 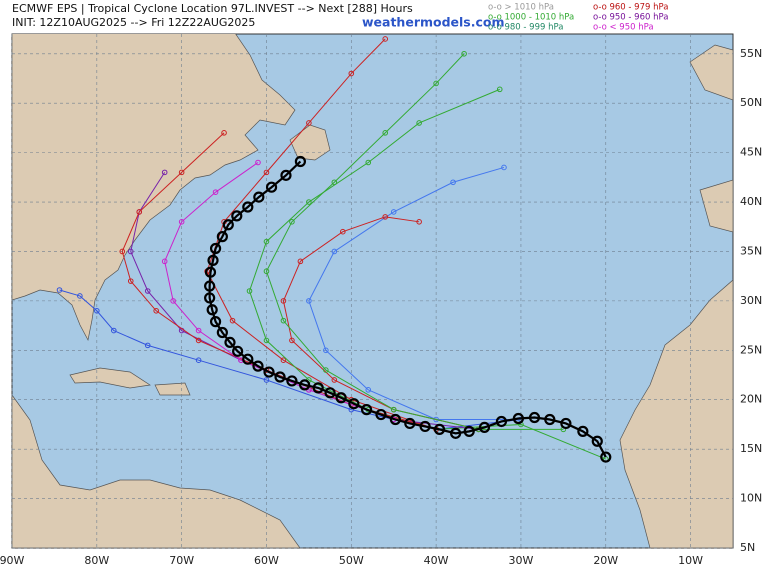 I want to click on x-tick-label: 20W, so click(x=605, y=560).